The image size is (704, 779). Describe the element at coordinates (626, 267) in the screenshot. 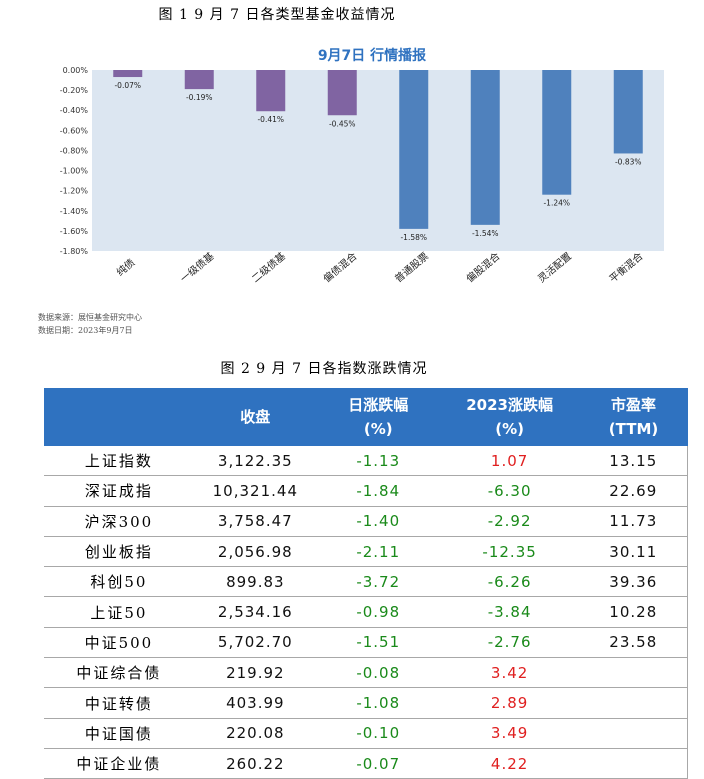

I see `x-tick-label: 平衡混合` at that location.